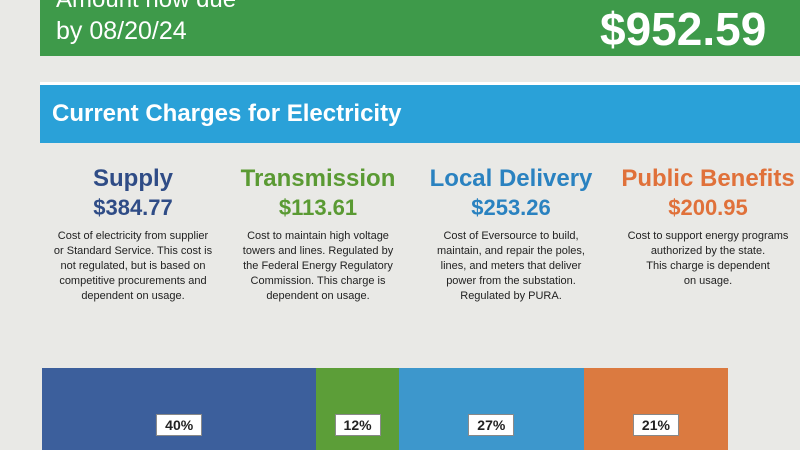 This screenshot has height=450, width=800. I want to click on section-header: Current Charges for Electricity, so click(420, 112).